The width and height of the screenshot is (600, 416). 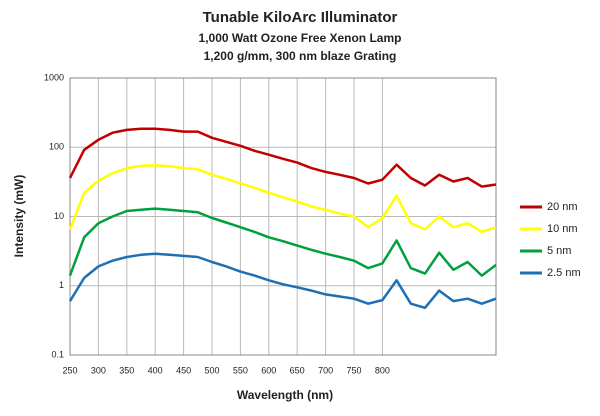 I want to click on y-axis-label: Intensity (mW), so click(x=19, y=216).